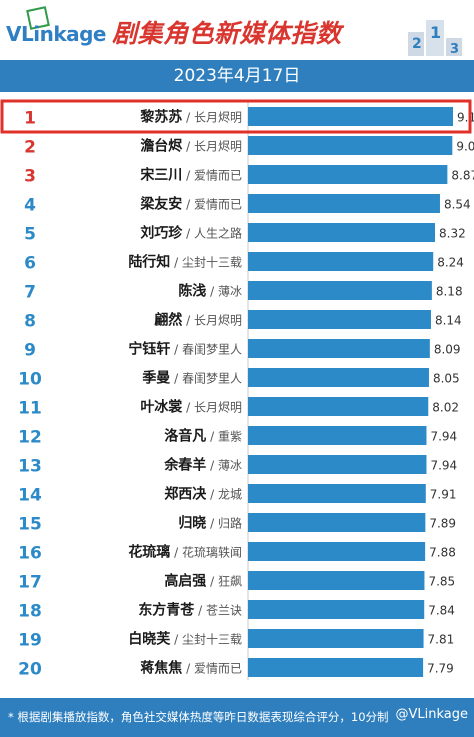 The height and width of the screenshot is (737, 474). What do you see at coordinates (30, 641) in the screenshot?
I see `rank-number: 19` at bounding box center [30, 641].